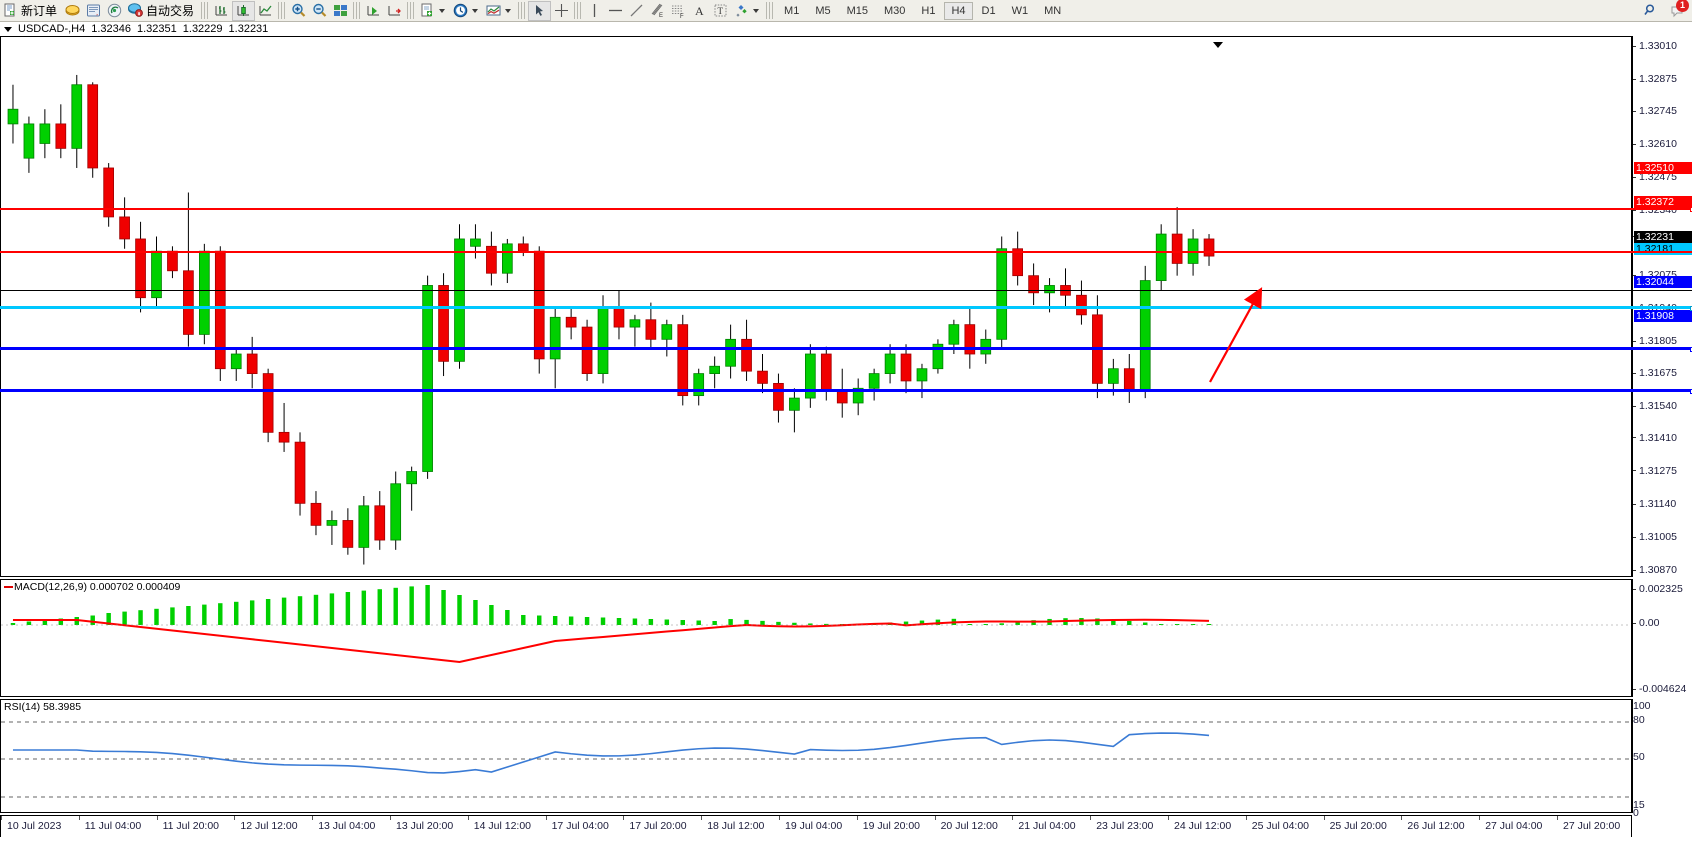  I want to click on line-chart-button, so click(265, 11).